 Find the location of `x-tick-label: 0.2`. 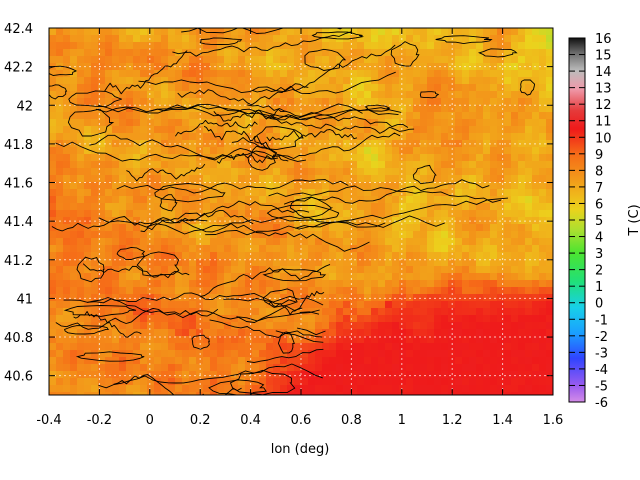

x-tick-label: 0.2 is located at coordinates (200, 420).